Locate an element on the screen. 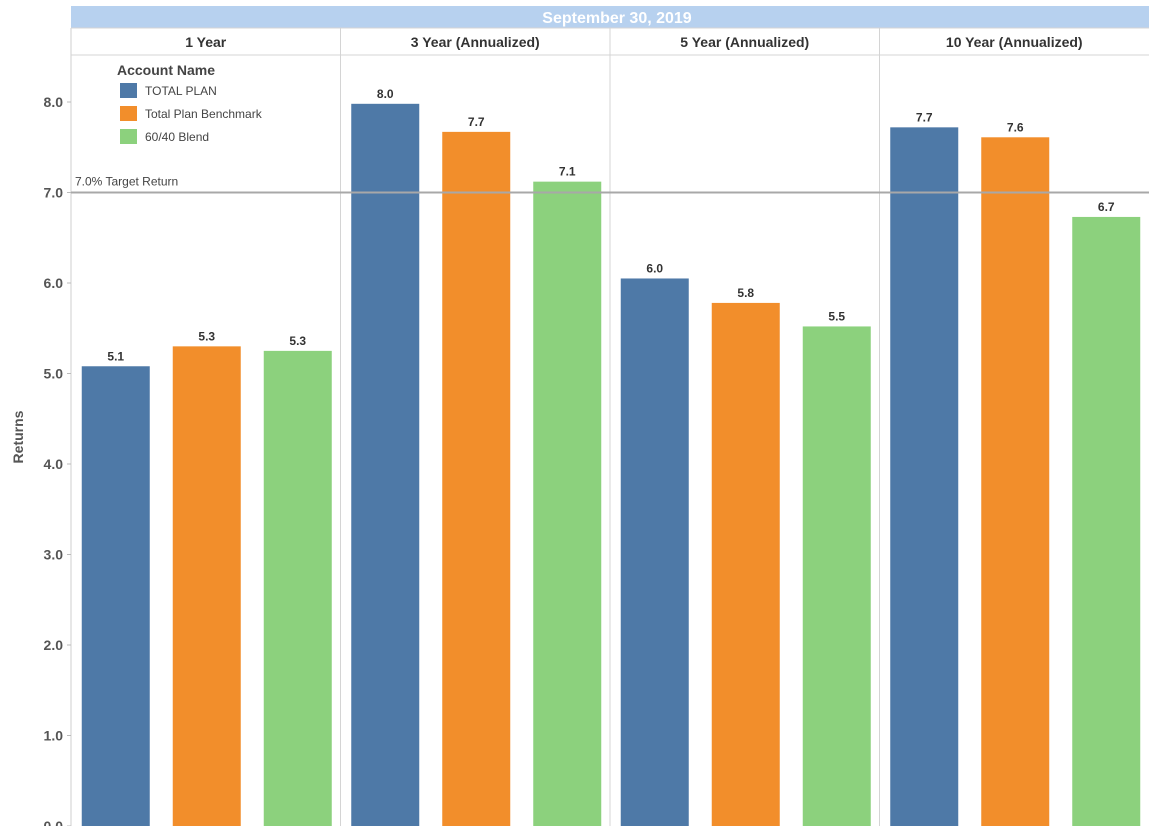  y-tick-label: 8.0 is located at coordinates (54, 102).